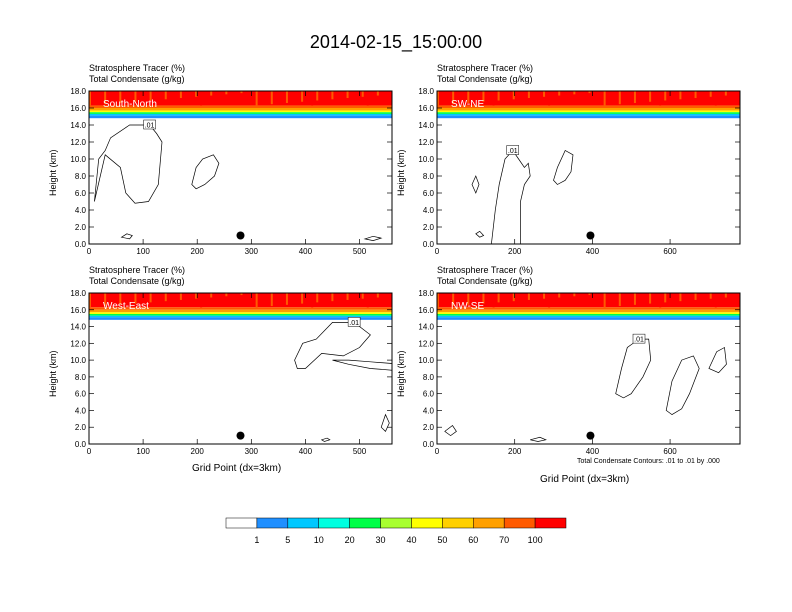 Image resolution: width=792 pixels, height=612 pixels. What do you see at coordinates (588, 368) in the screenshot?
I see `plot-frame` at bounding box center [588, 368].